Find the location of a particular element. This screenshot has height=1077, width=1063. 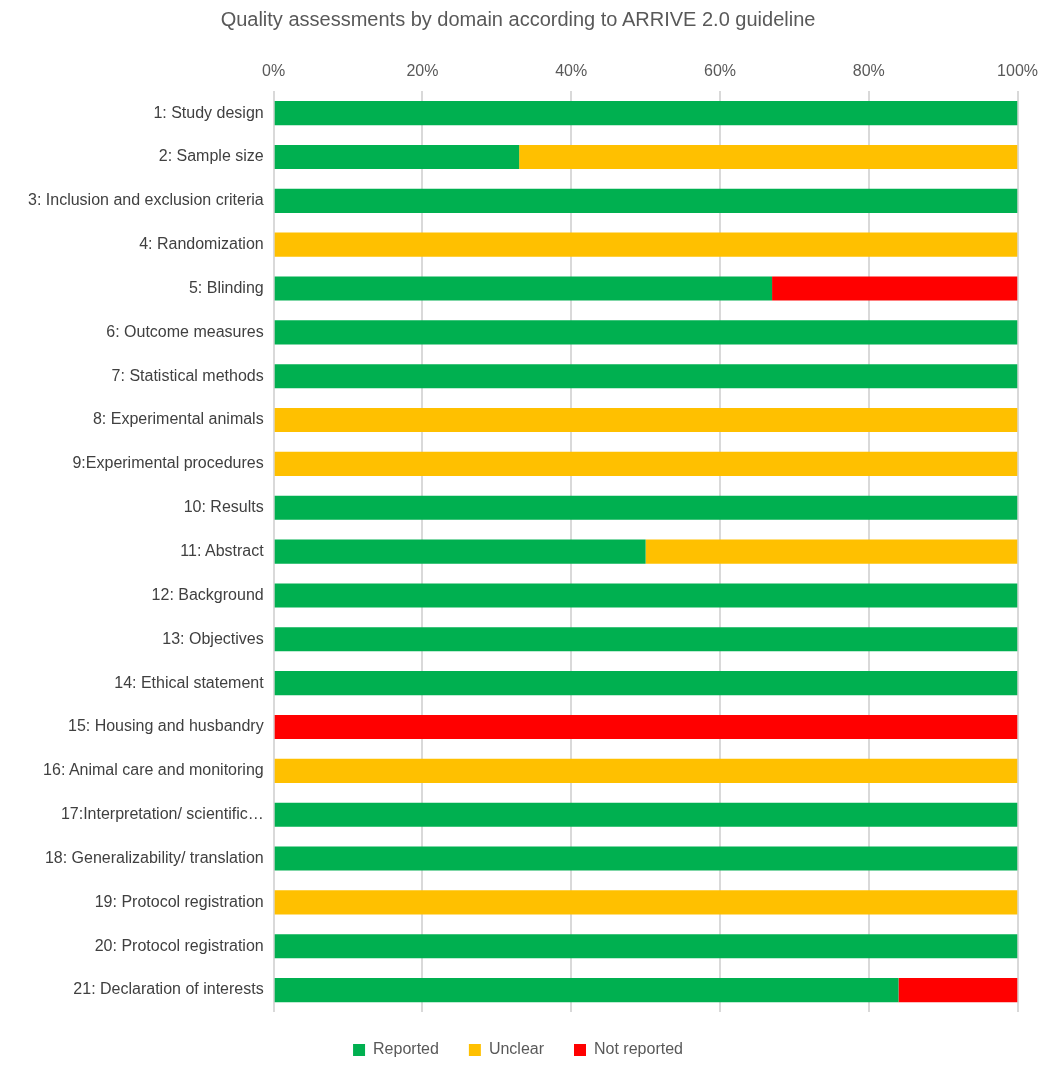

x-tick-label: 40% is located at coordinates (571, 71).